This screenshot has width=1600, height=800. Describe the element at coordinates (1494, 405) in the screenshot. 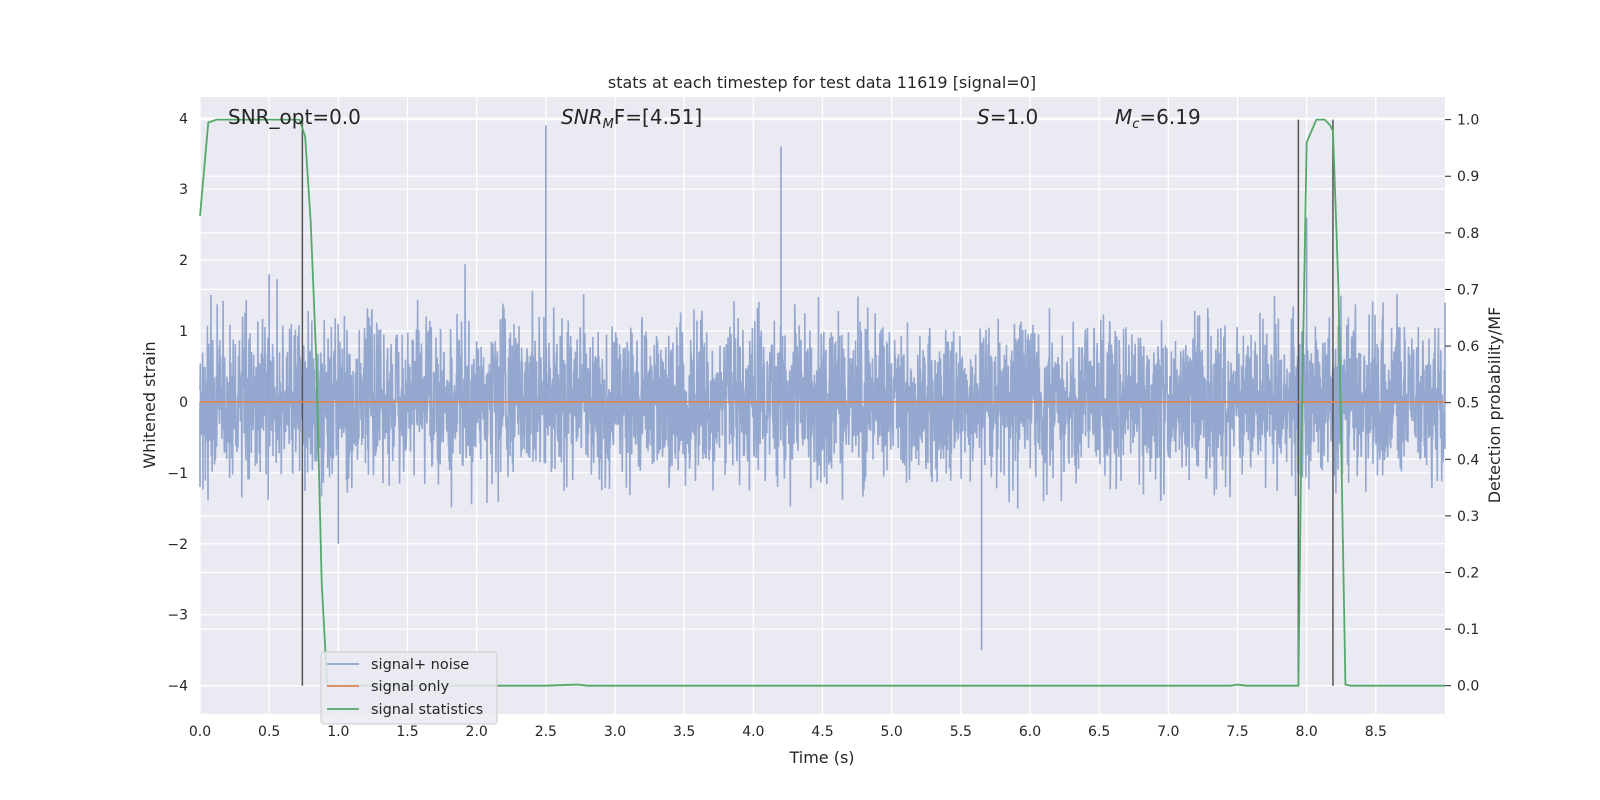

I see `y-axis-label-right: Detection probability/MF` at that location.